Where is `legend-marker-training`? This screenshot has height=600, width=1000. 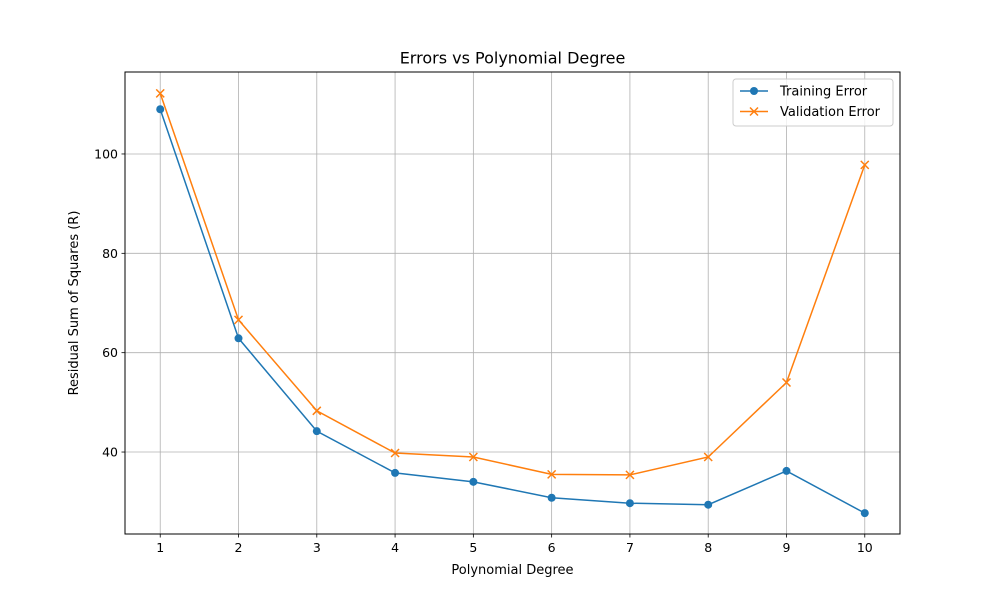 legend-marker-training is located at coordinates (754, 91).